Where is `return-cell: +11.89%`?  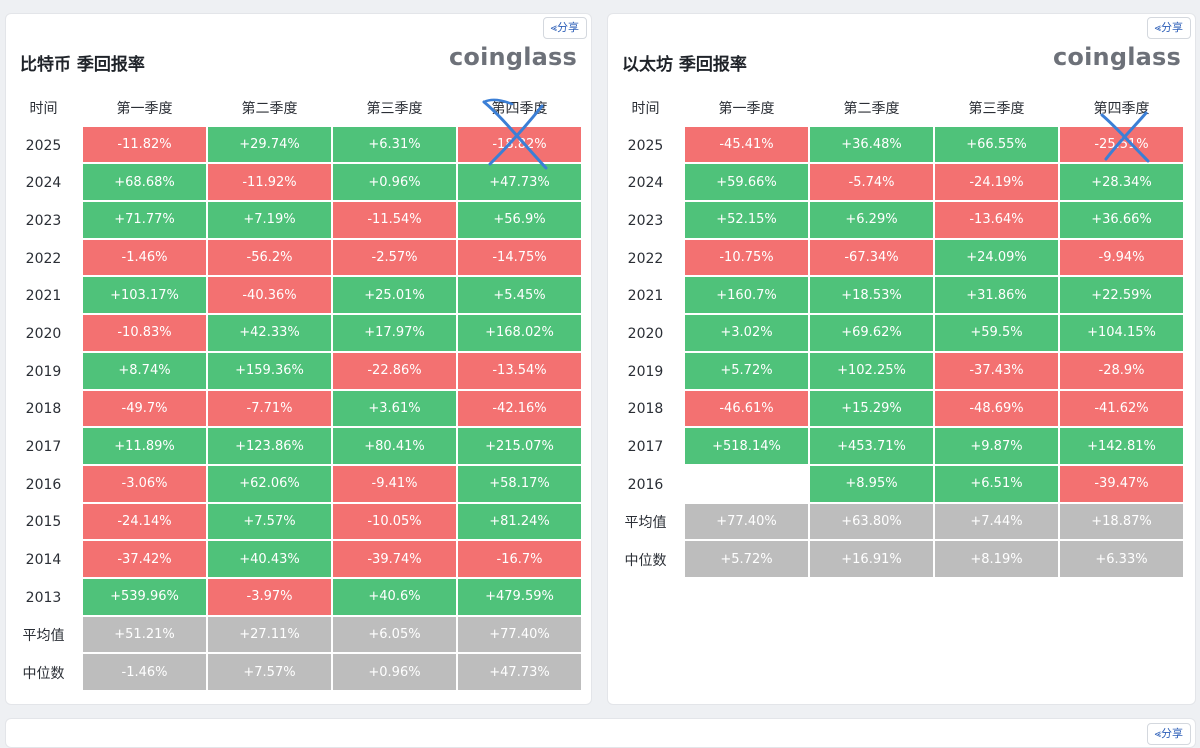
return-cell: +11.89% is located at coordinates (144, 447).